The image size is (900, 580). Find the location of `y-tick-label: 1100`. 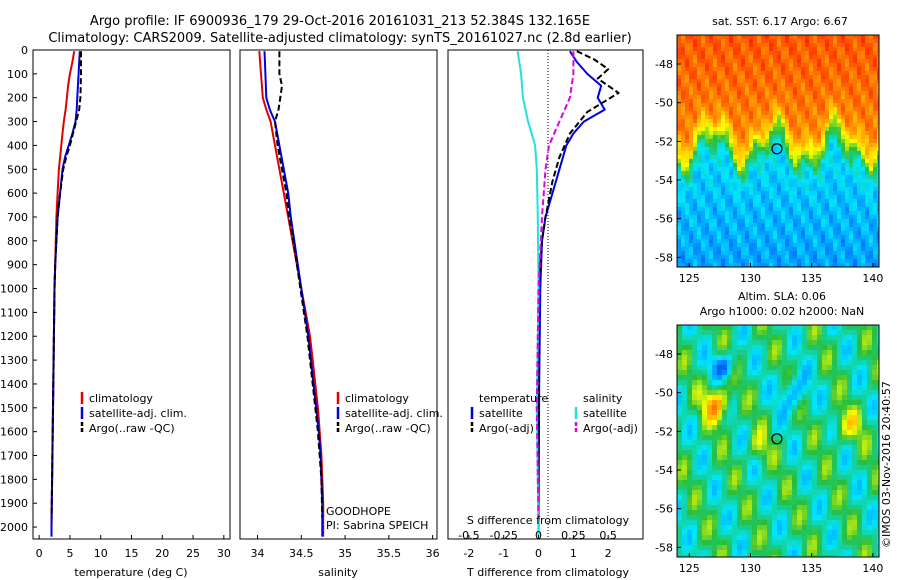

y-tick-label: 1100 is located at coordinates (14, 312).